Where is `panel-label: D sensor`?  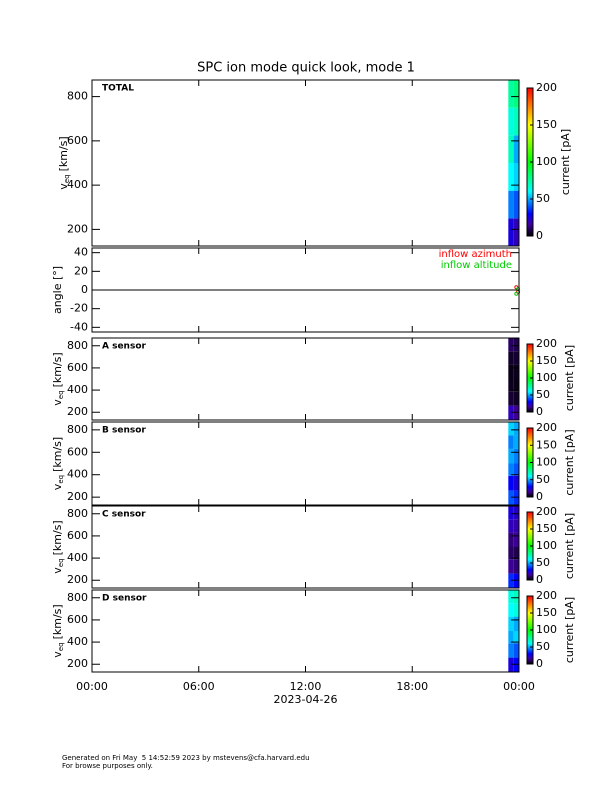
panel-label: D sensor is located at coordinates (124, 599).